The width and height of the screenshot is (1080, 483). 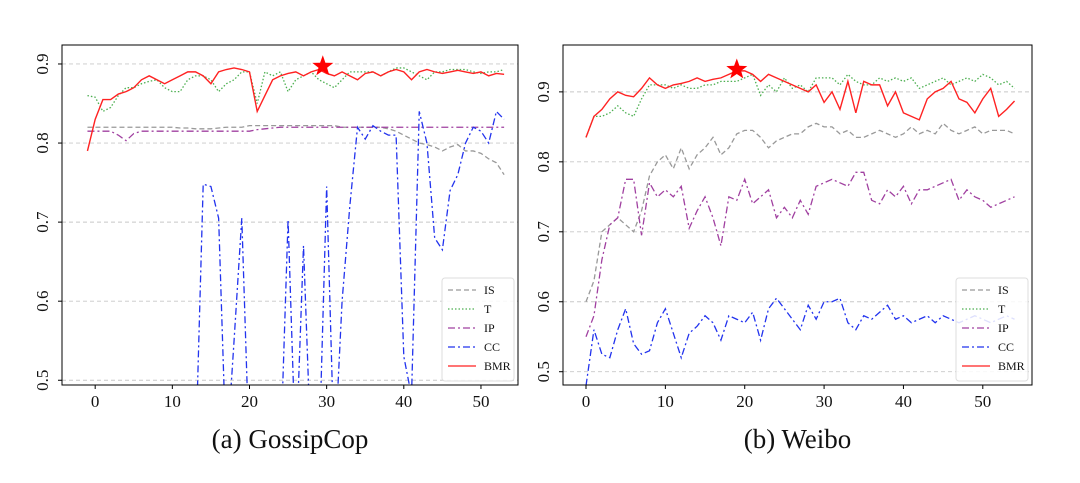 What do you see at coordinates (798, 439) in the screenshot?
I see `chart-title: (b) Weibo` at bounding box center [798, 439].